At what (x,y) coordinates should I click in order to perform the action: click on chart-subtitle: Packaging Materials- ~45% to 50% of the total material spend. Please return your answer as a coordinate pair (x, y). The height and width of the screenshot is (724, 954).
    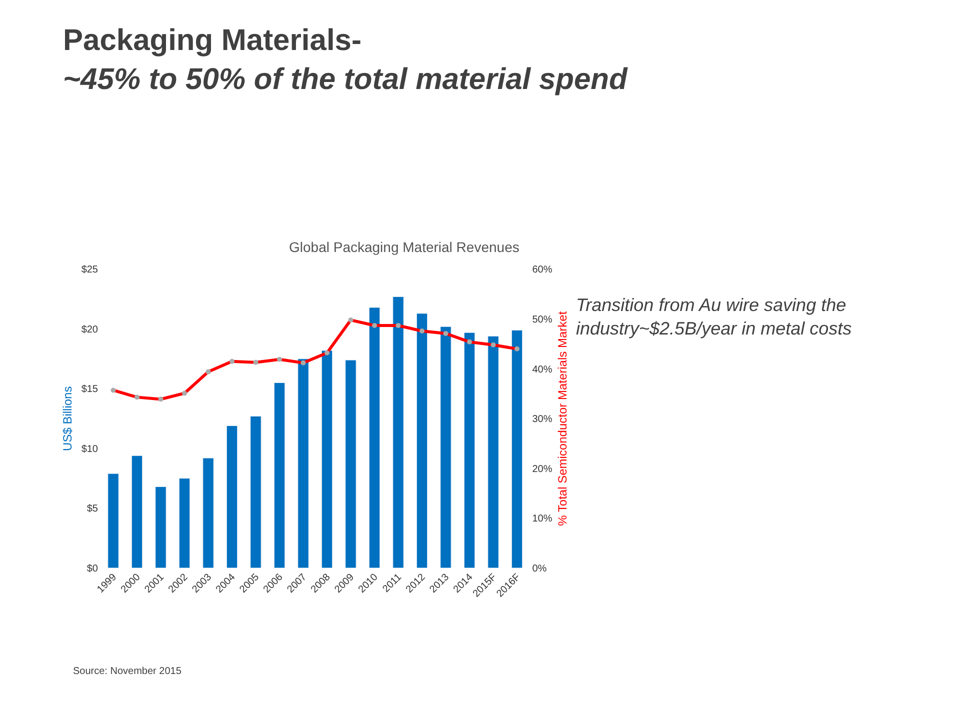
    Looking at the image, I should click on (345, 60).